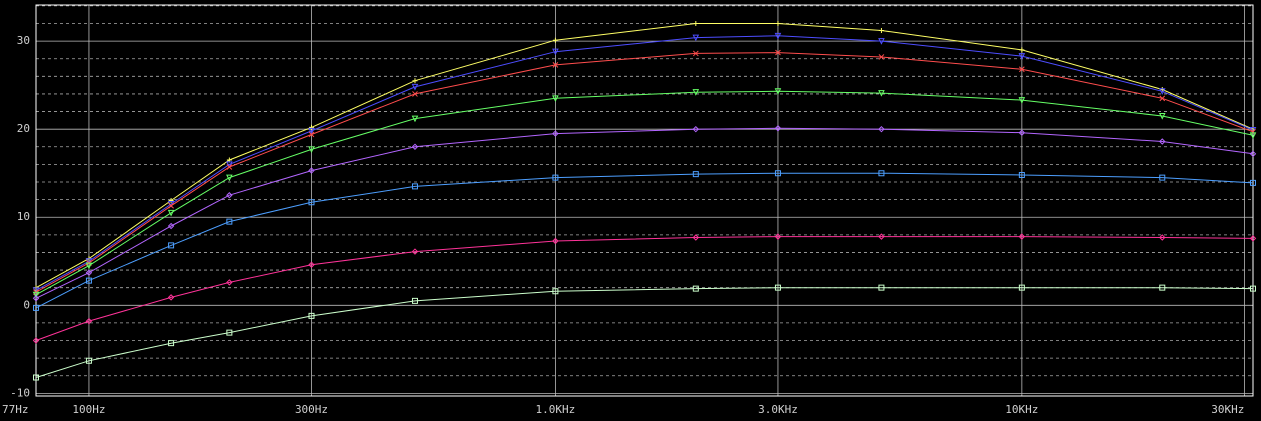 The width and height of the screenshot is (1261, 421). What do you see at coordinates (88, 409) in the screenshot?
I see `x-tick-label: 100Hz` at bounding box center [88, 409].